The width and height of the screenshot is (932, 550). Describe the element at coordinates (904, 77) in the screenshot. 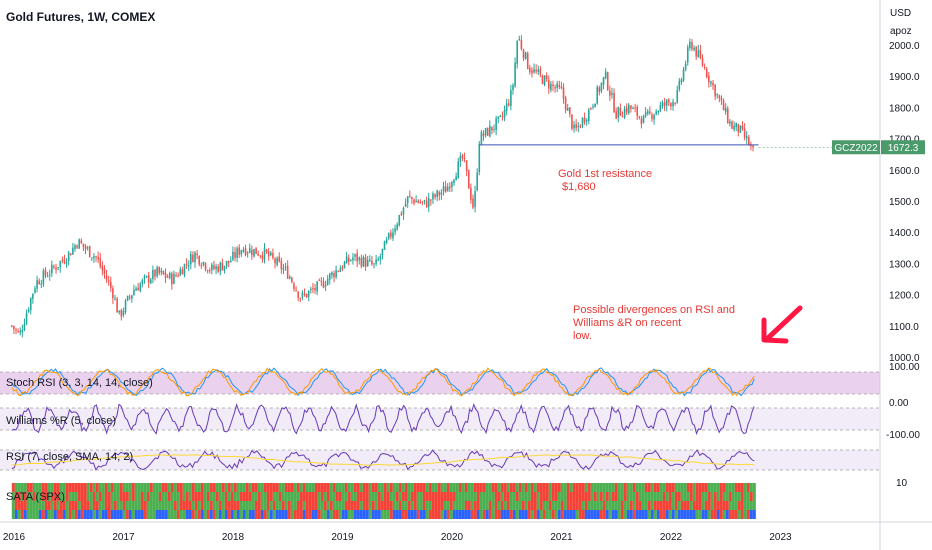

I see `y-tick-label: 1900.0` at that location.